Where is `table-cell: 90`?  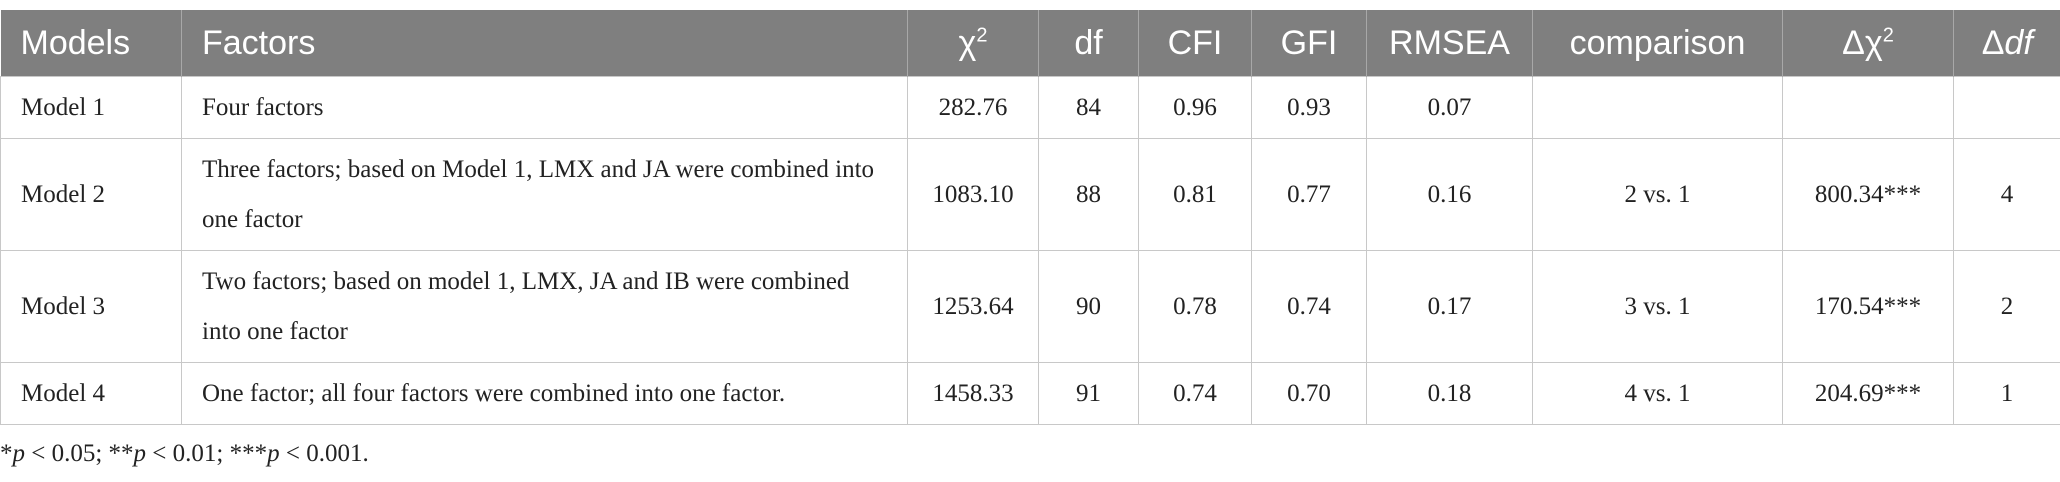 table-cell: 90 is located at coordinates (1088, 306).